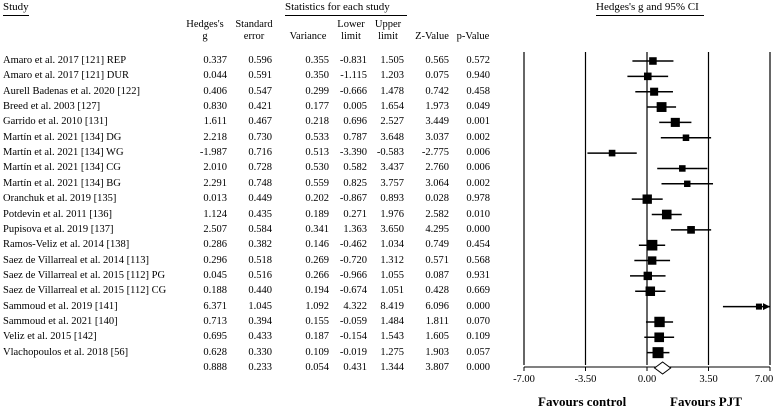 Image resolution: width=784 pixels, height=410 pixels. What do you see at coordinates (355, 306) in the screenshot?
I see `cell-lower: 4.322` at bounding box center [355, 306].